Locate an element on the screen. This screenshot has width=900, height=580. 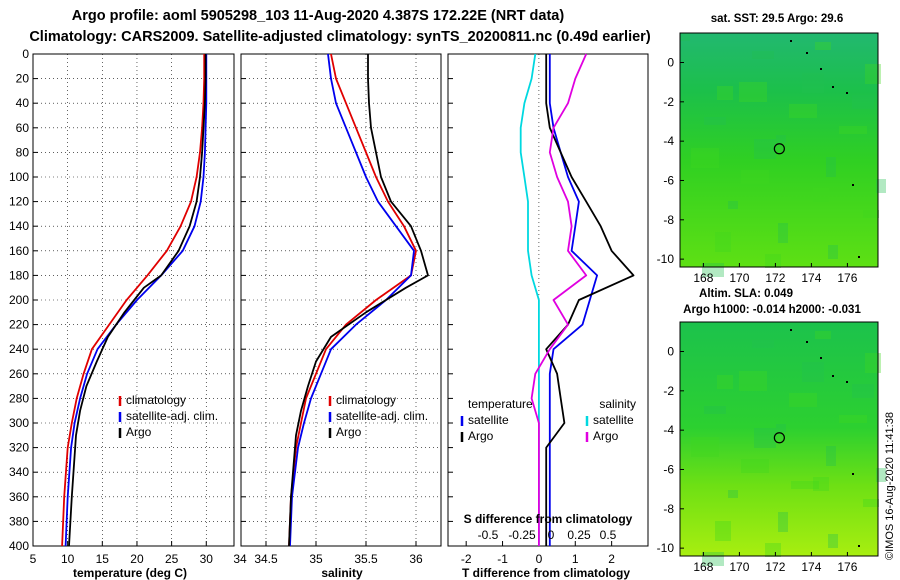
x-tick-label: 35 is located at coordinates (316, 559).